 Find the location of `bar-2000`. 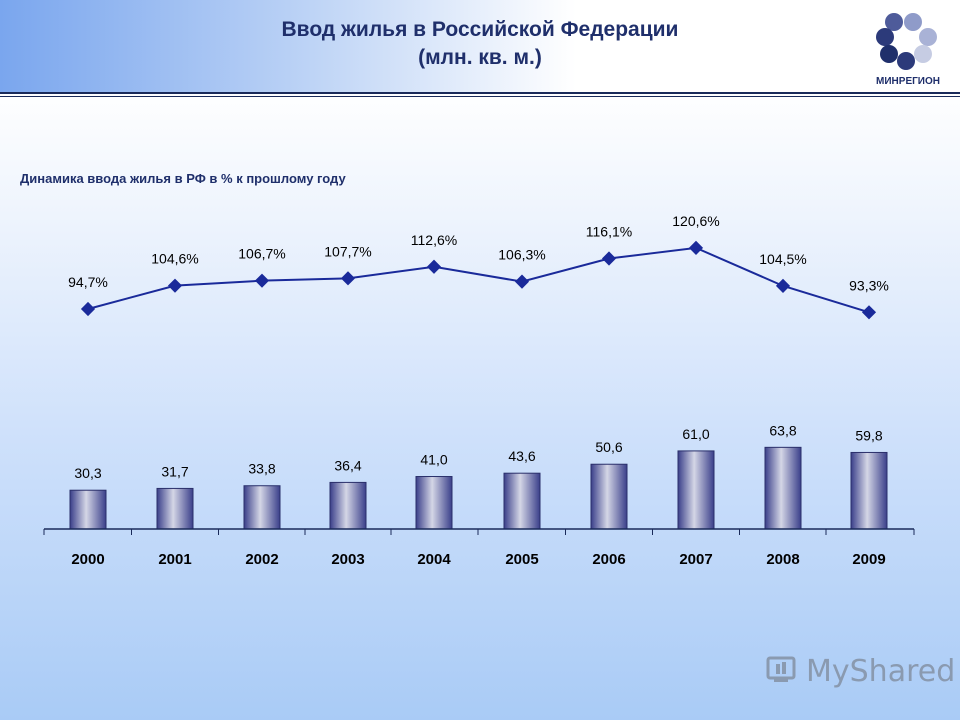

bar-2000 is located at coordinates (88, 509).